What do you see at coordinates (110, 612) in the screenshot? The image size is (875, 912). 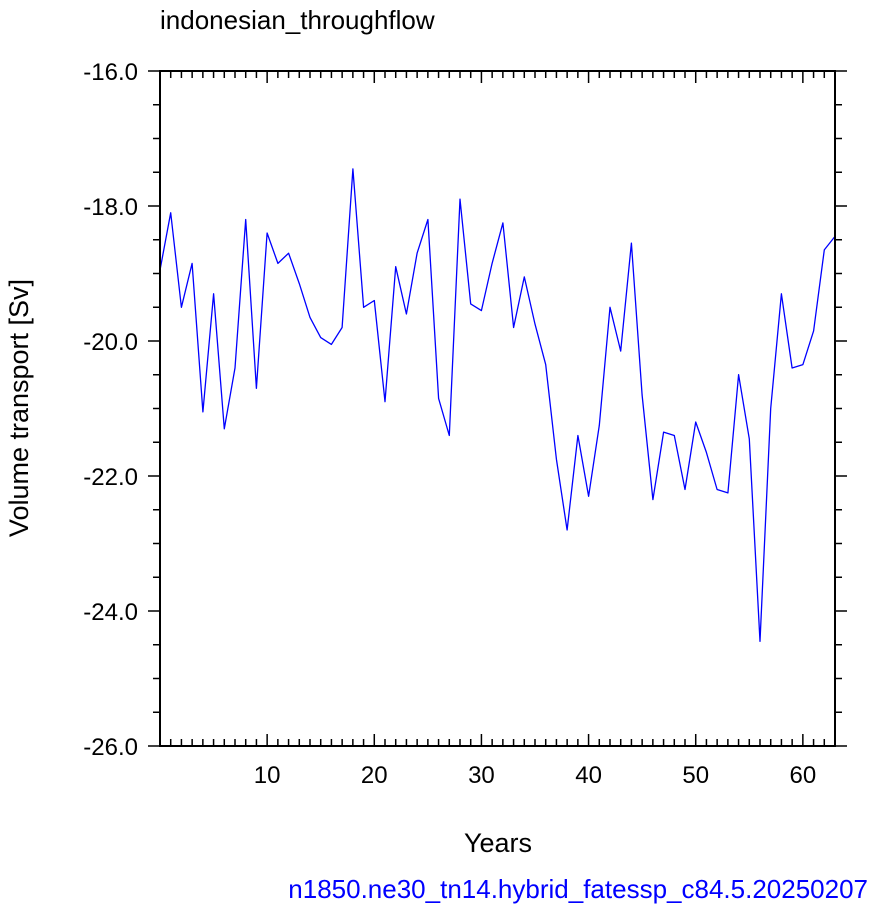 I see `y-tick-label: -24.0` at bounding box center [110, 612].